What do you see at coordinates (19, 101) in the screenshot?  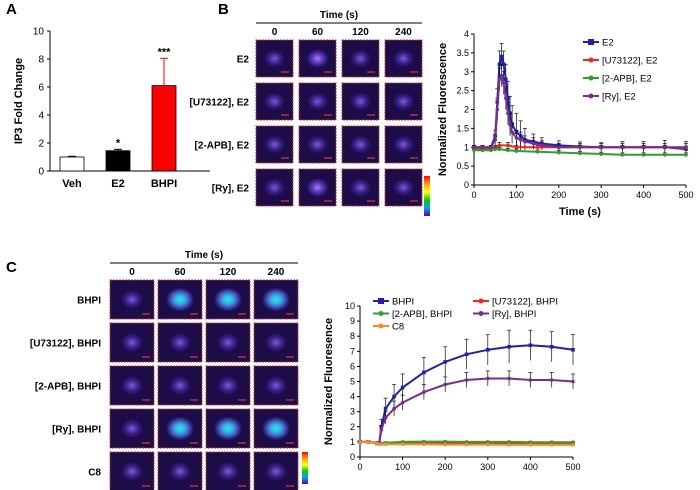 I see `y-axis-label: IP3 Fold Change` at bounding box center [19, 101].